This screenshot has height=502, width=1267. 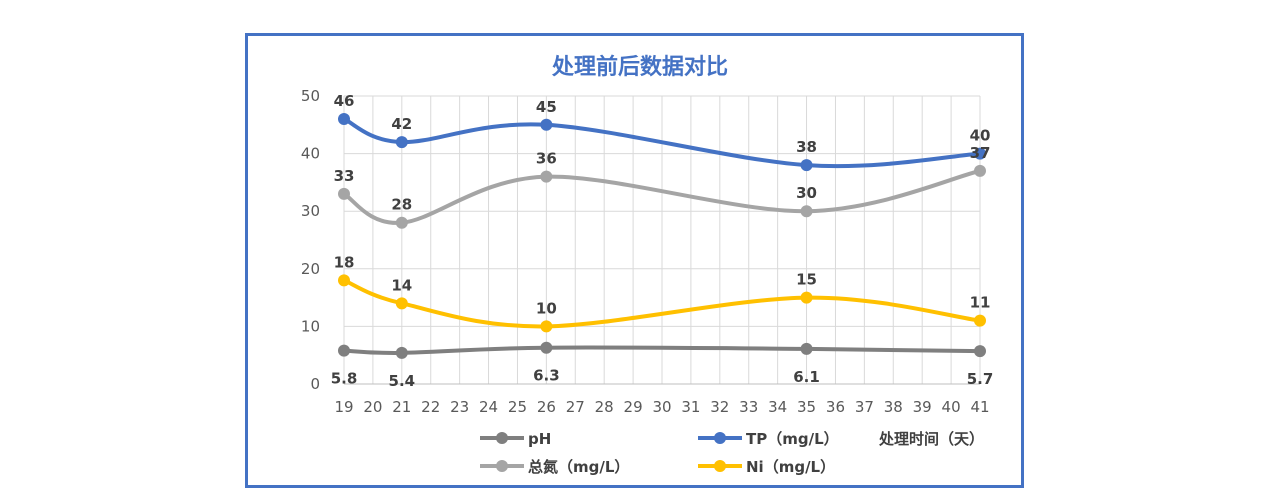 I want to click on x-tick-label: 24, so click(x=488, y=407).